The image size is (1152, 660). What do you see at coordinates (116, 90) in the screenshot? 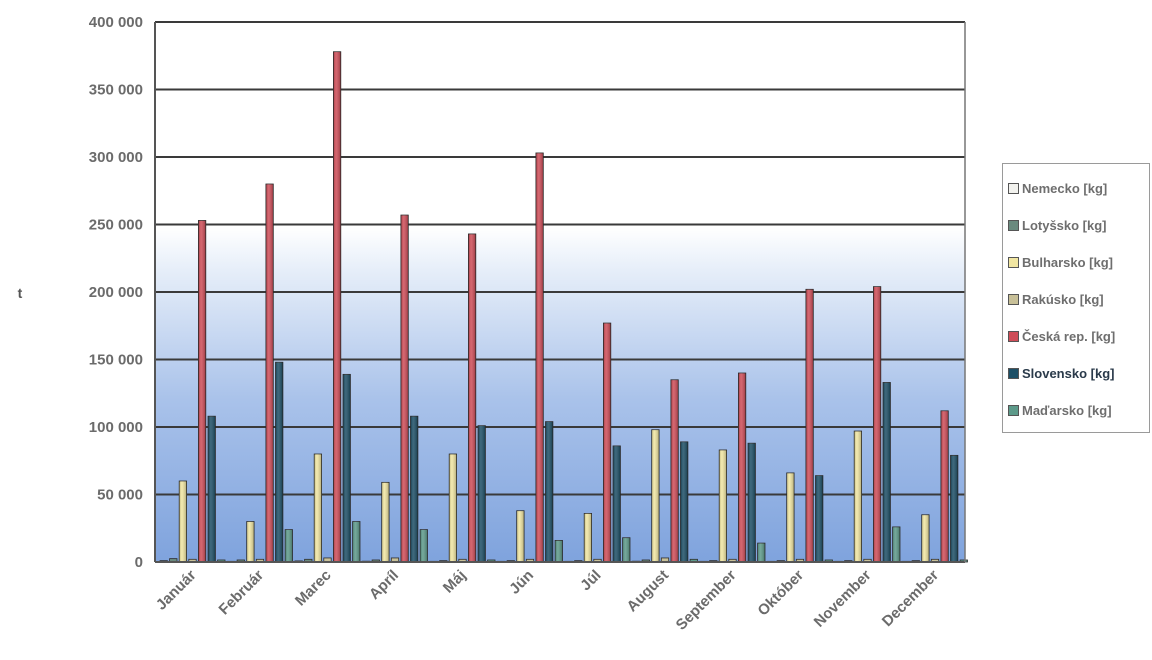
I see `y-tick-label: 350 000` at bounding box center [116, 90].